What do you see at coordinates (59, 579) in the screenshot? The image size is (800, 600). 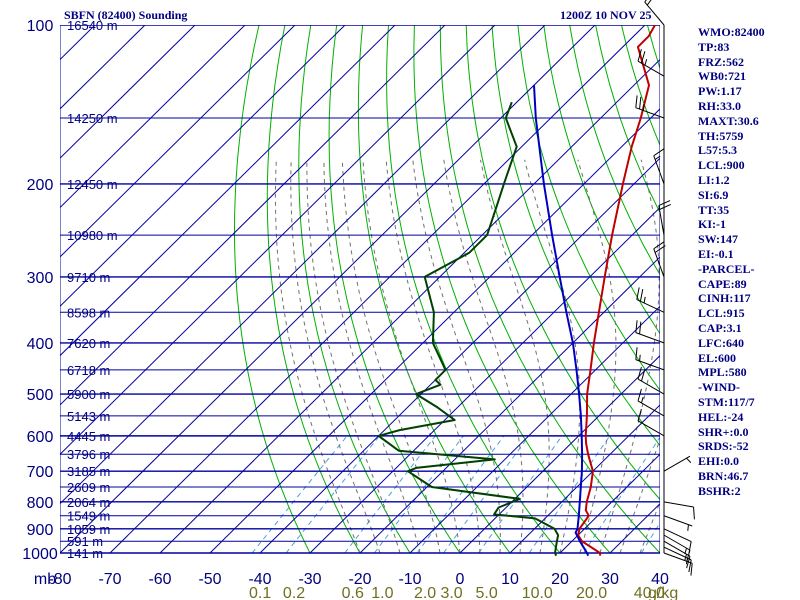 I see `temperature-tick-label: -80` at bounding box center [59, 579].